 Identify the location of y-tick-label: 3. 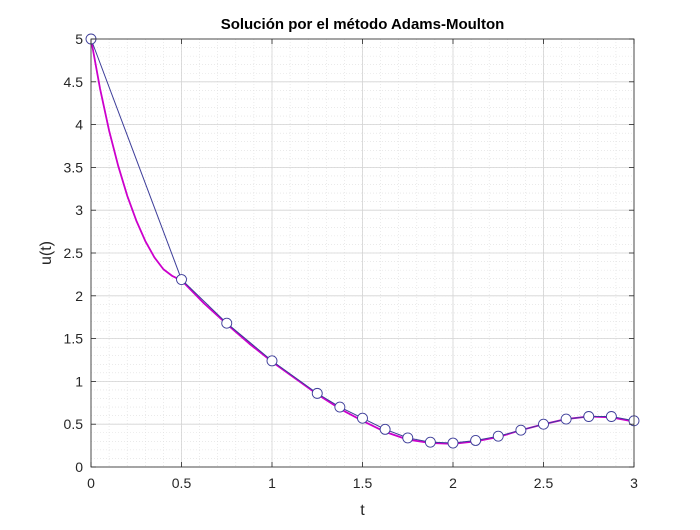
(79, 210).